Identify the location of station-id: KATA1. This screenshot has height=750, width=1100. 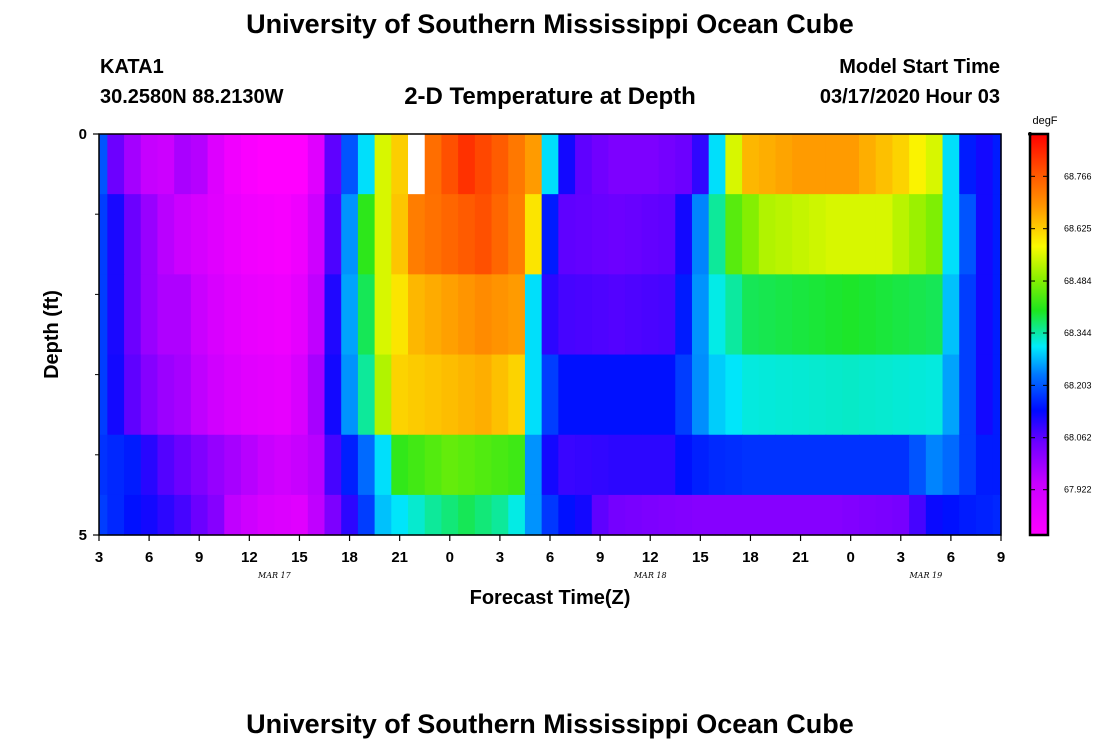
(132, 67).